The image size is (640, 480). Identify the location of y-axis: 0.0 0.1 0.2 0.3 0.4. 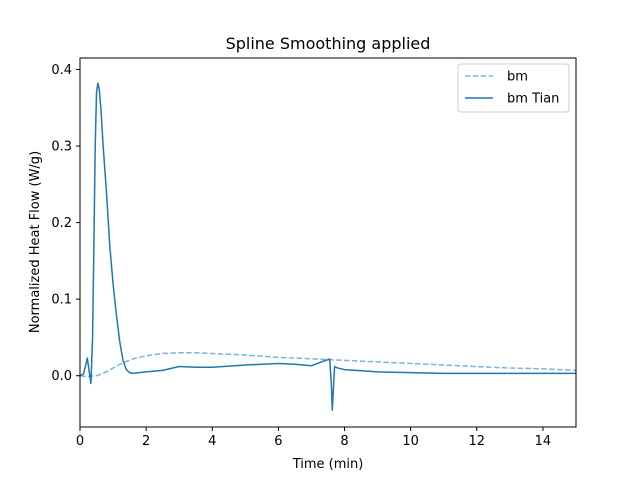
(65, 223).